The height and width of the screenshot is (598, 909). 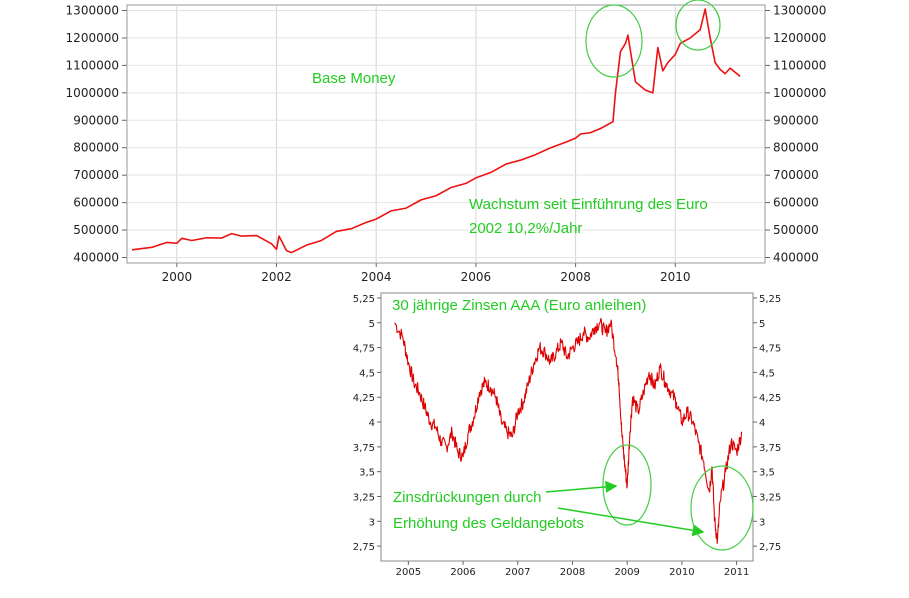 I want to click on y-tick-label-right: 800000, so click(x=796, y=148).